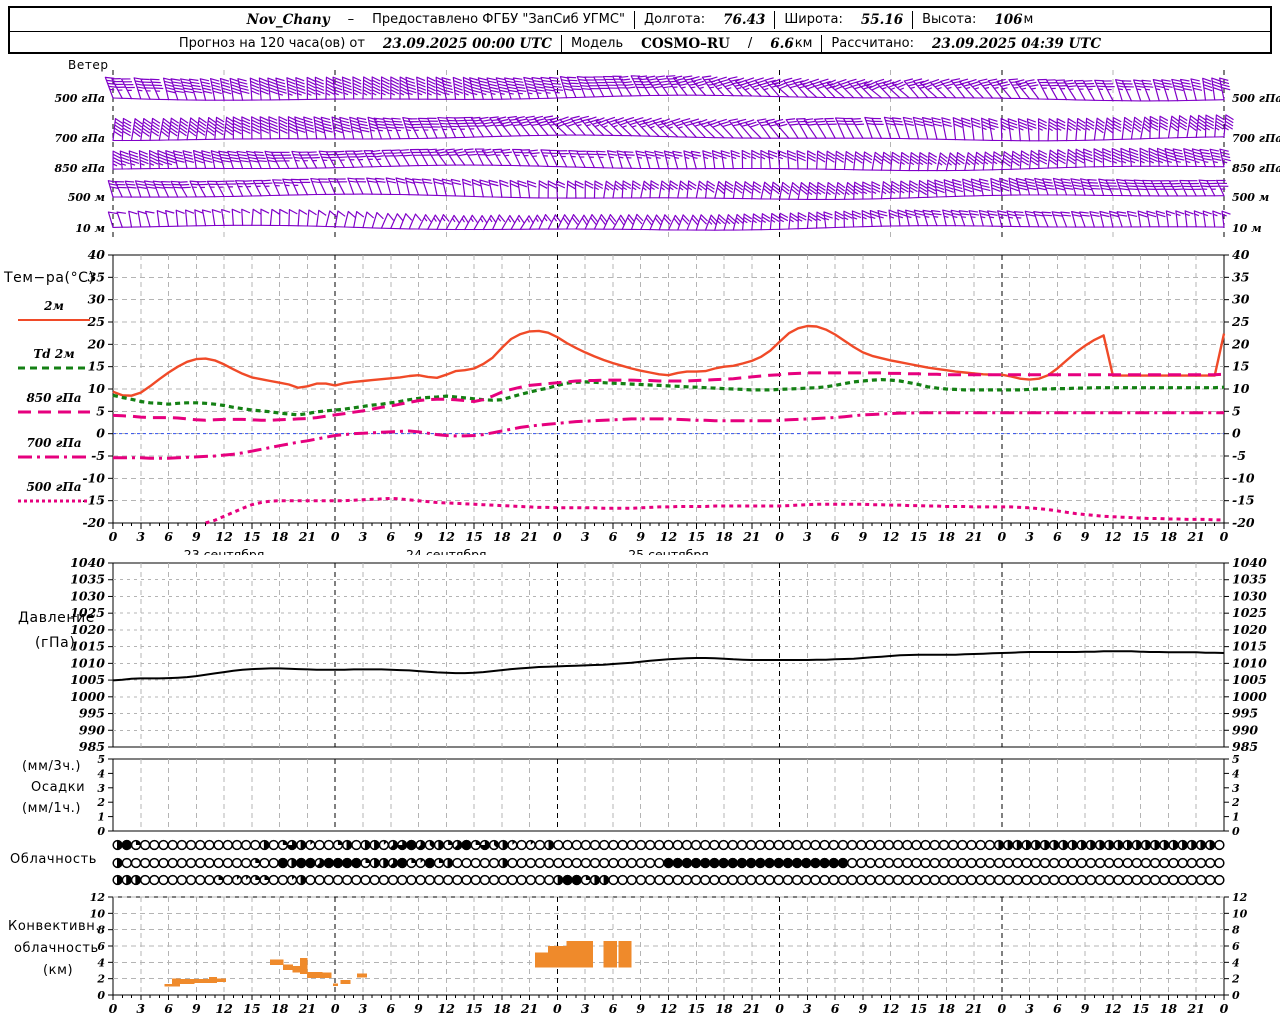 The image size is (1280, 1024). I want to click on svg-text: 990, so click(92, 729).